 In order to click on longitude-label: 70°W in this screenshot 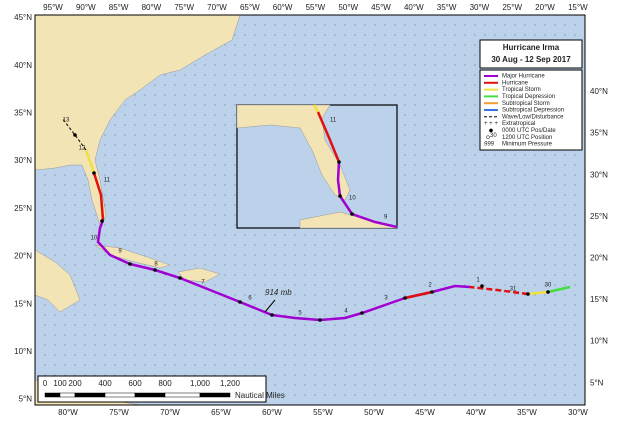, I will do `click(170, 412)`.